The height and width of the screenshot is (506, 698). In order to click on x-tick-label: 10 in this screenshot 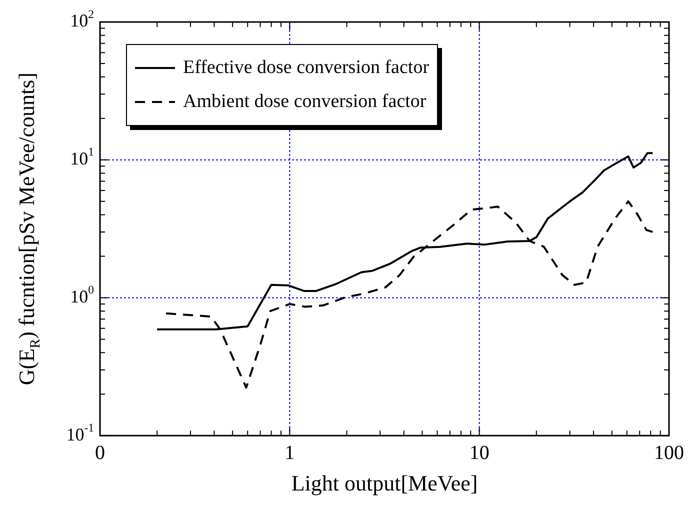, I will do `click(479, 453)`.